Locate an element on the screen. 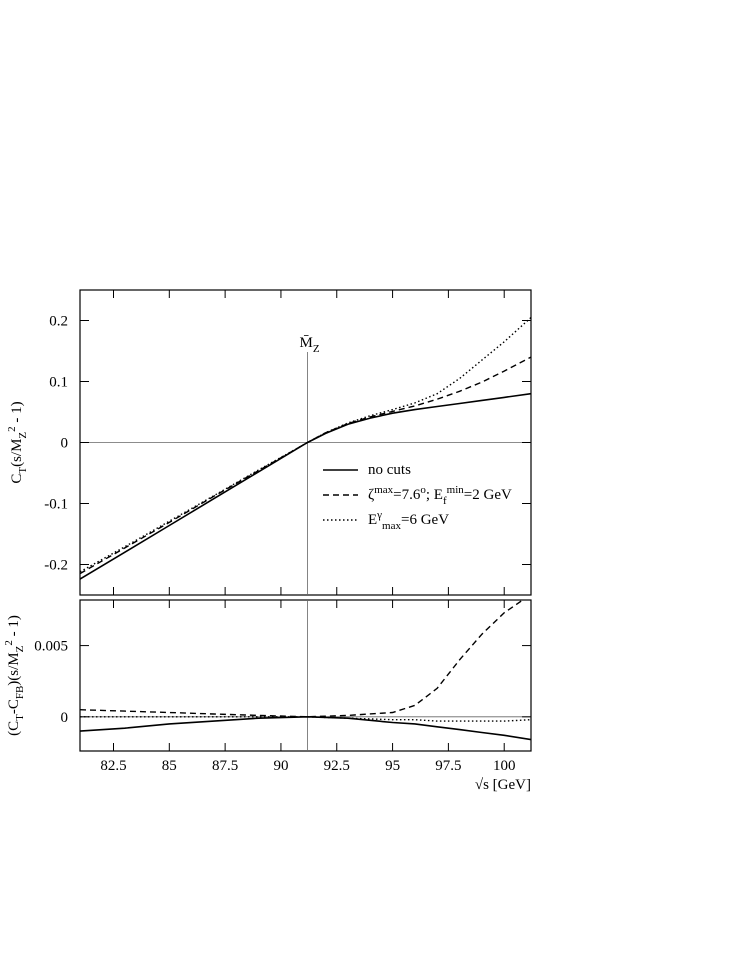 The height and width of the screenshot is (959, 741). text-part: o is located at coordinates (423, 490).